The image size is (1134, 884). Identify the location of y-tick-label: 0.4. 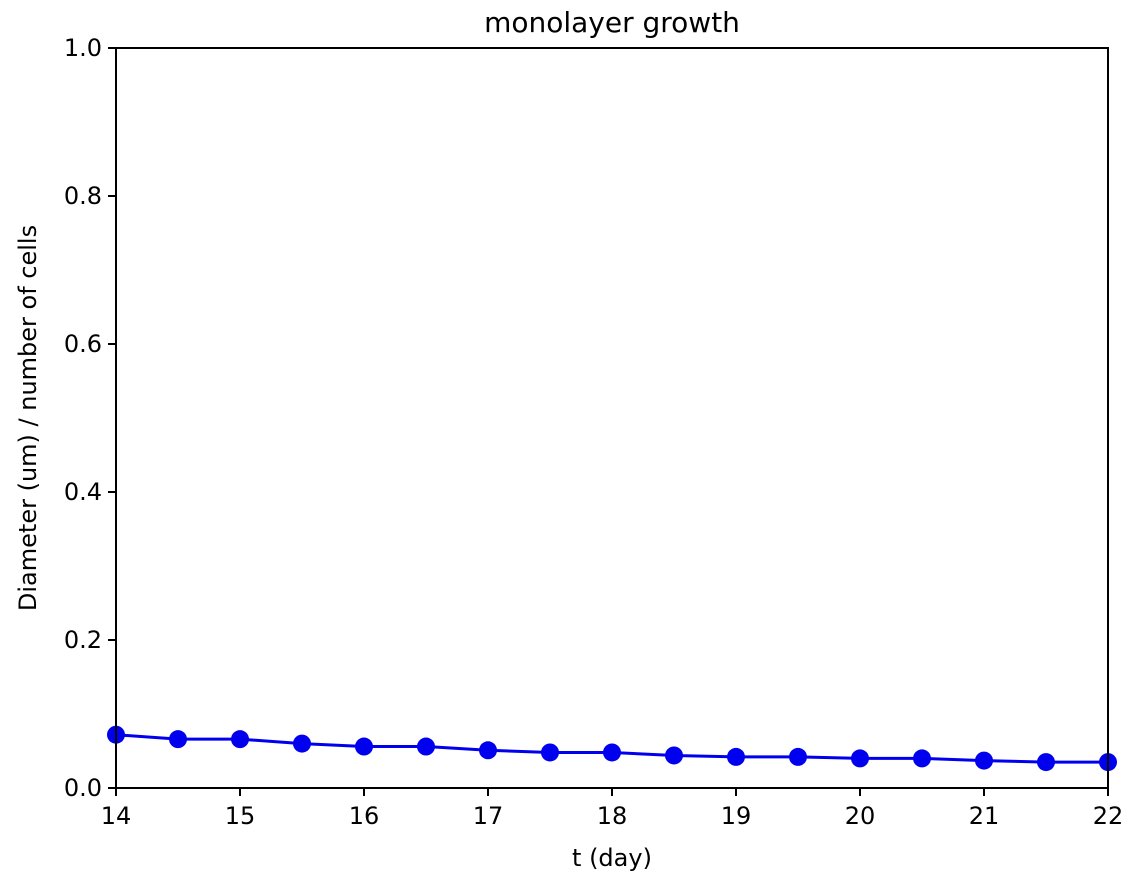
(83, 492).